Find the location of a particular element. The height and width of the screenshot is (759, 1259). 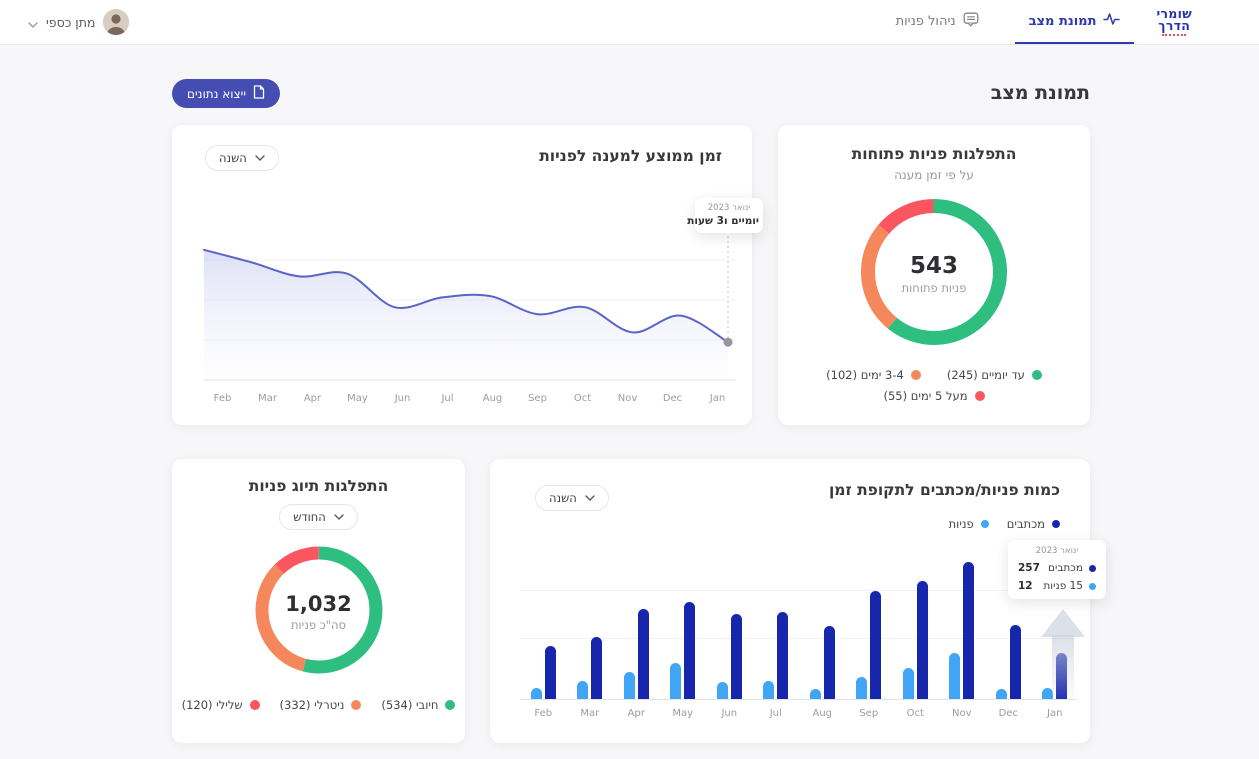

tab-status-overview: תמונת מצב is located at coordinates (1074, 22).